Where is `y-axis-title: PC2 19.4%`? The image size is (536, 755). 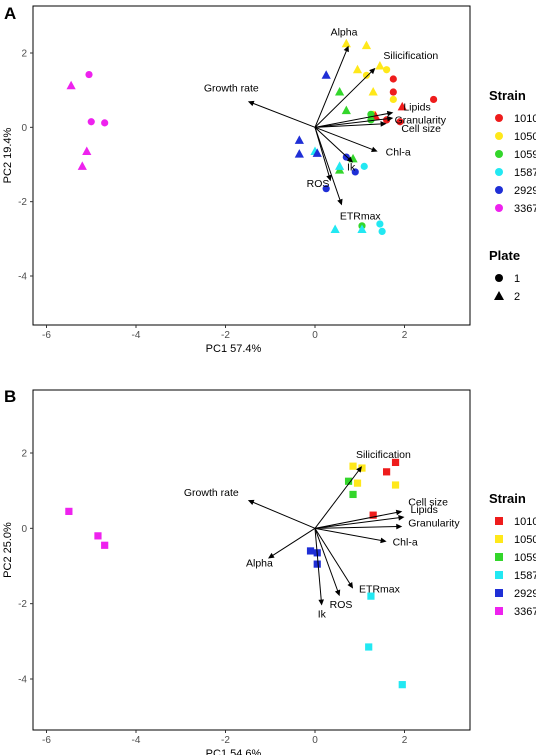 y-axis-title: PC2 19.4% is located at coordinates (8, 155).